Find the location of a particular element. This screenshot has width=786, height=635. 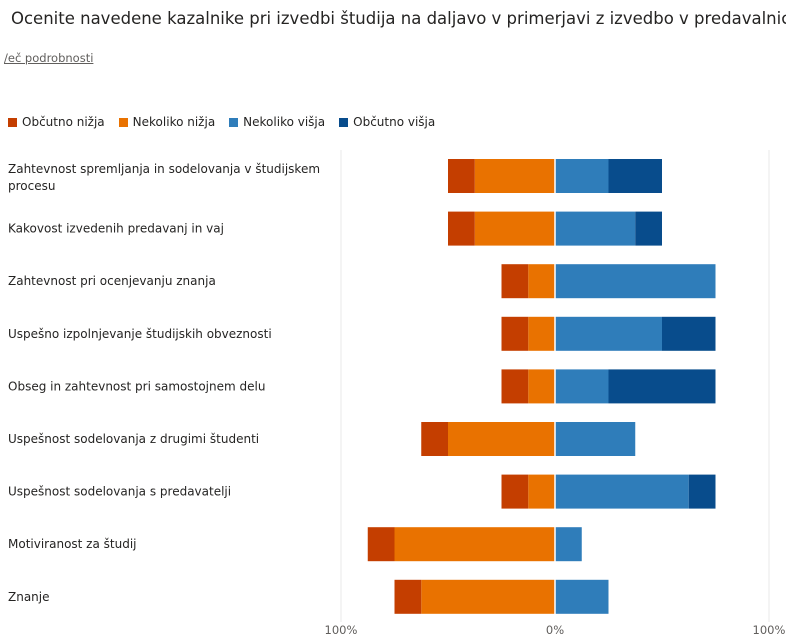

category-label: Kakovost izvedenih predavanj in vaj is located at coordinates (116, 229).